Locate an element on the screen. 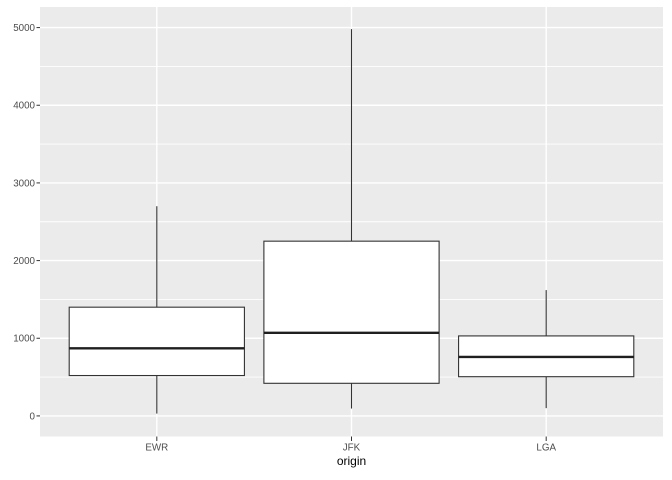 This screenshot has height=480, width=672. boxplot-group-EWR is located at coordinates (156, 310).